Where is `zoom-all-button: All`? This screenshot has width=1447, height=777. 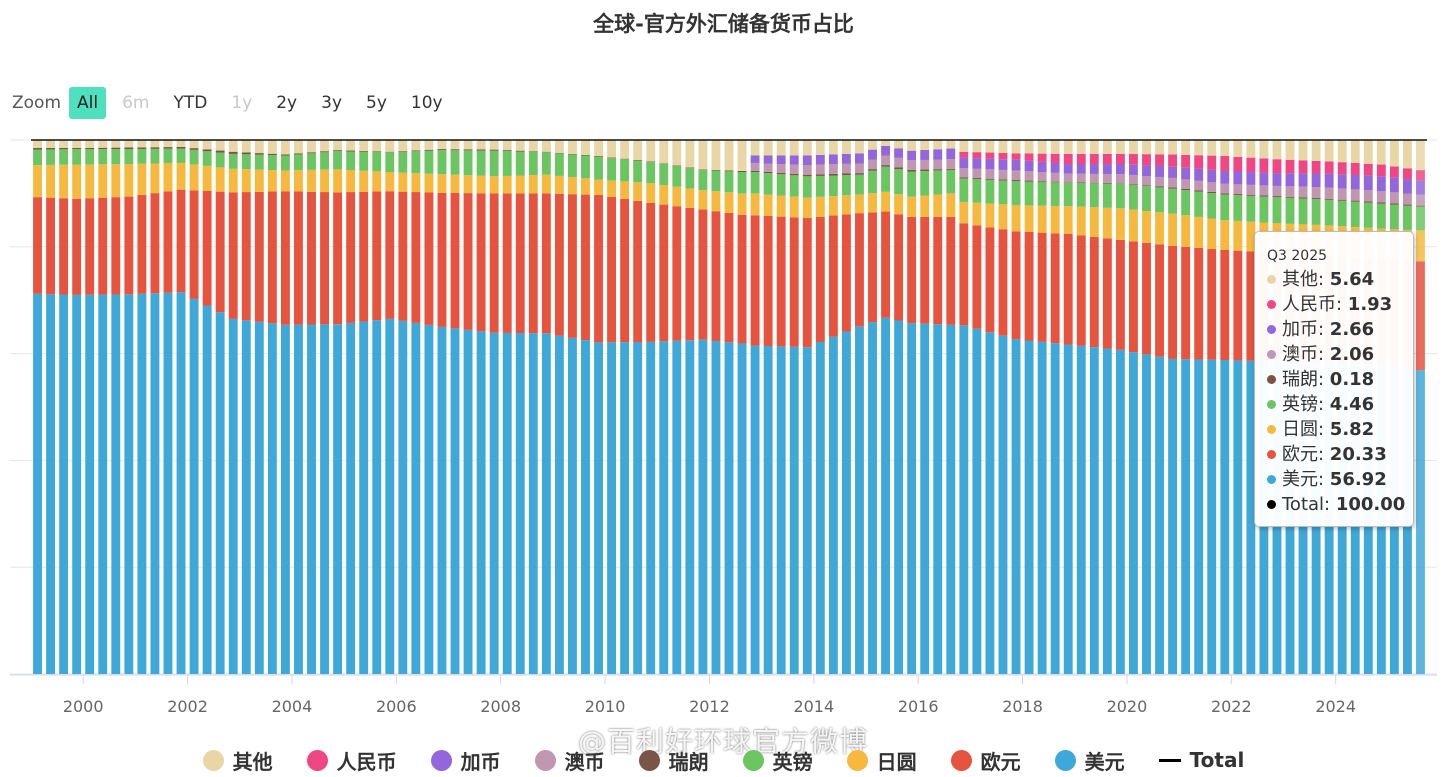 zoom-all-button: All is located at coordinates (88, 103).